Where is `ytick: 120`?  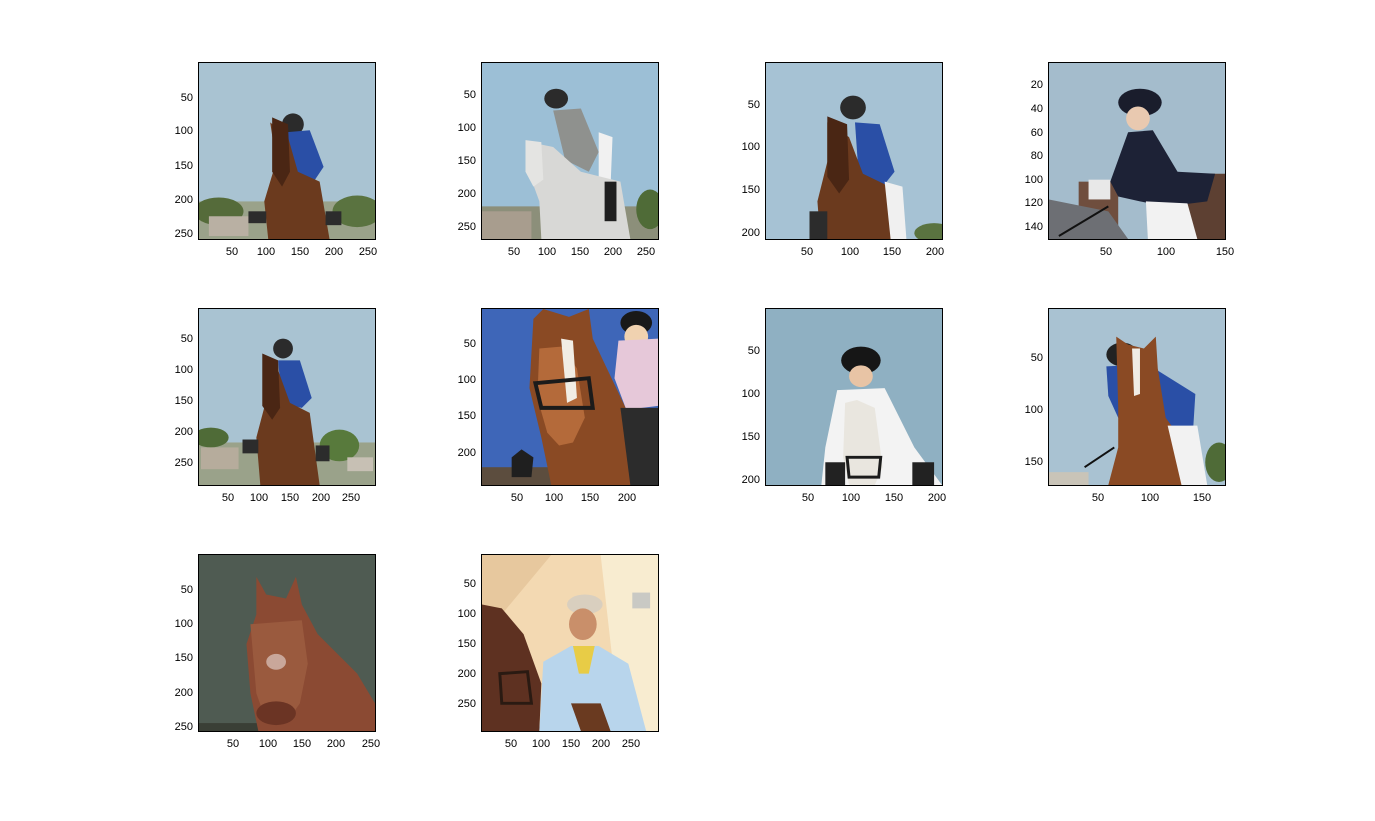
ytick: 120 is located at coordinates (1033, 203).